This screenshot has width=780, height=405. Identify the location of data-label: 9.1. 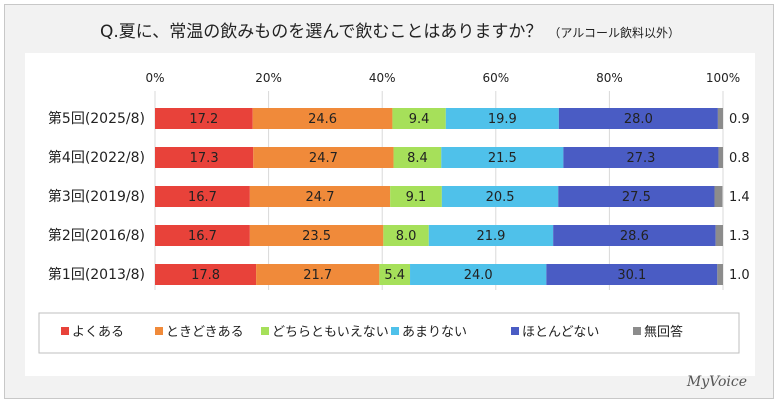
(416, 197).